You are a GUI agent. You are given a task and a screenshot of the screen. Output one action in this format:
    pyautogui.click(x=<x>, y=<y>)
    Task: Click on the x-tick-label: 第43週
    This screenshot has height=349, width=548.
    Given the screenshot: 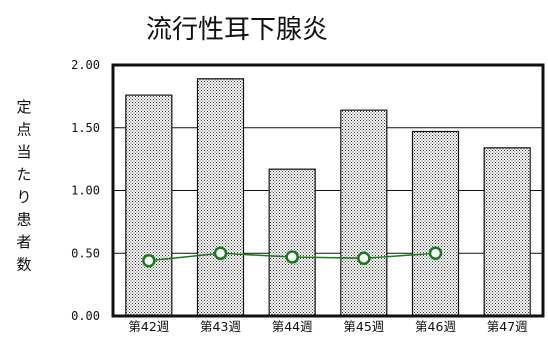 What is the action you would take?
    pyautogui.click(x=220, y=326)
    